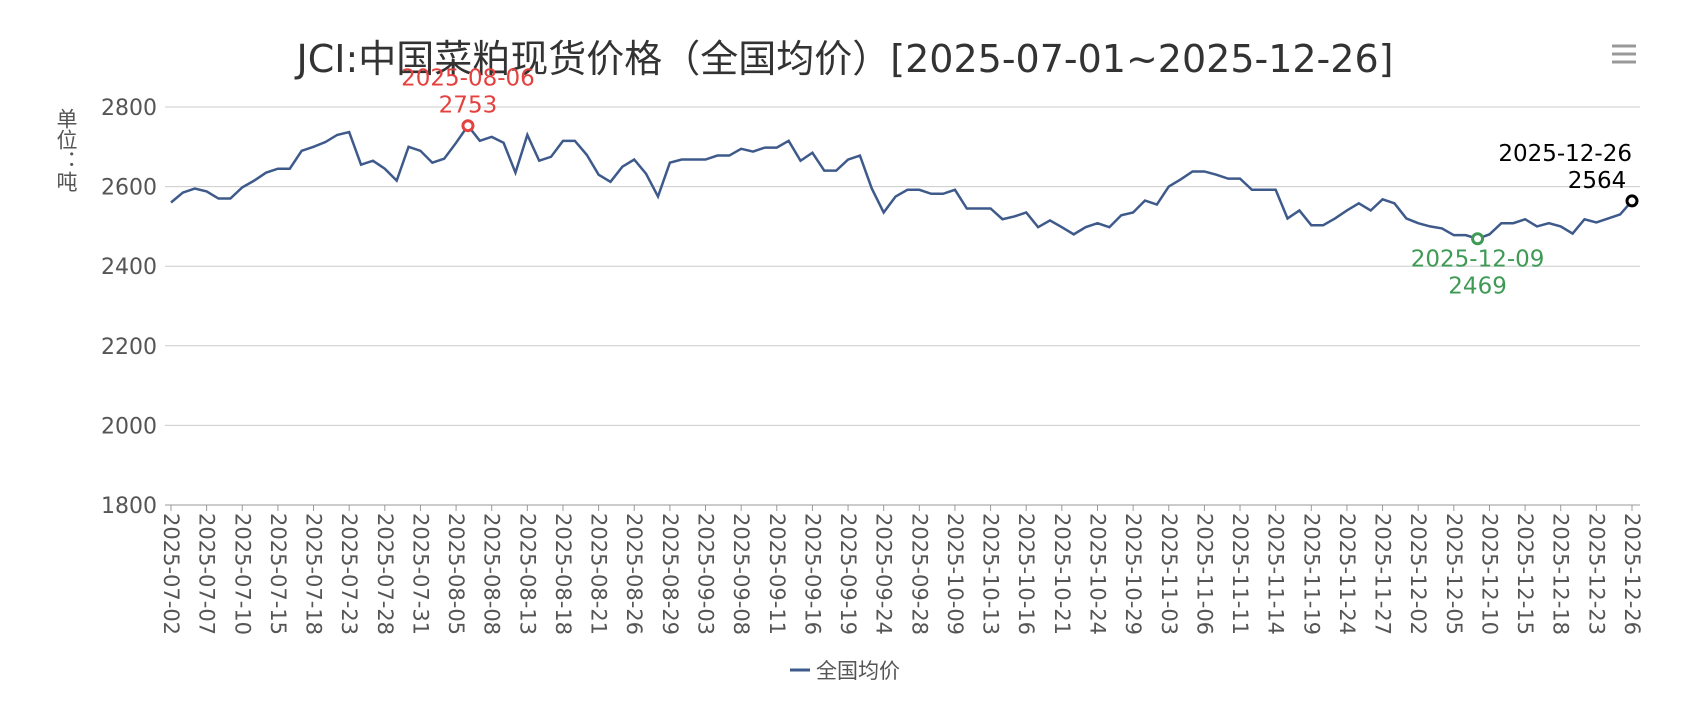 This screenshot has height=712, width=1698. Describe the element at coordinates (1418, 574) in the screenshot. I see `x-tick-label: 2025-12-02` at that location.